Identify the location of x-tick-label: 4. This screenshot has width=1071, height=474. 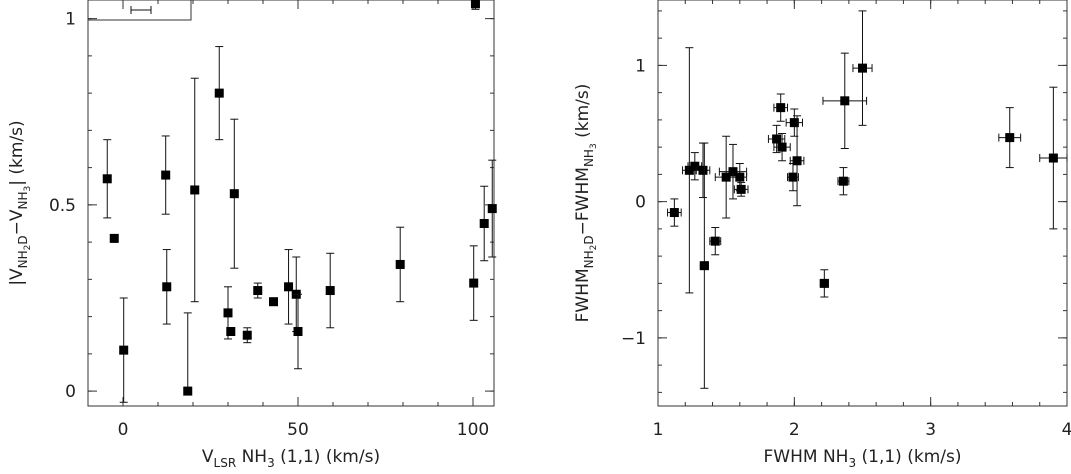
(1066, 430).